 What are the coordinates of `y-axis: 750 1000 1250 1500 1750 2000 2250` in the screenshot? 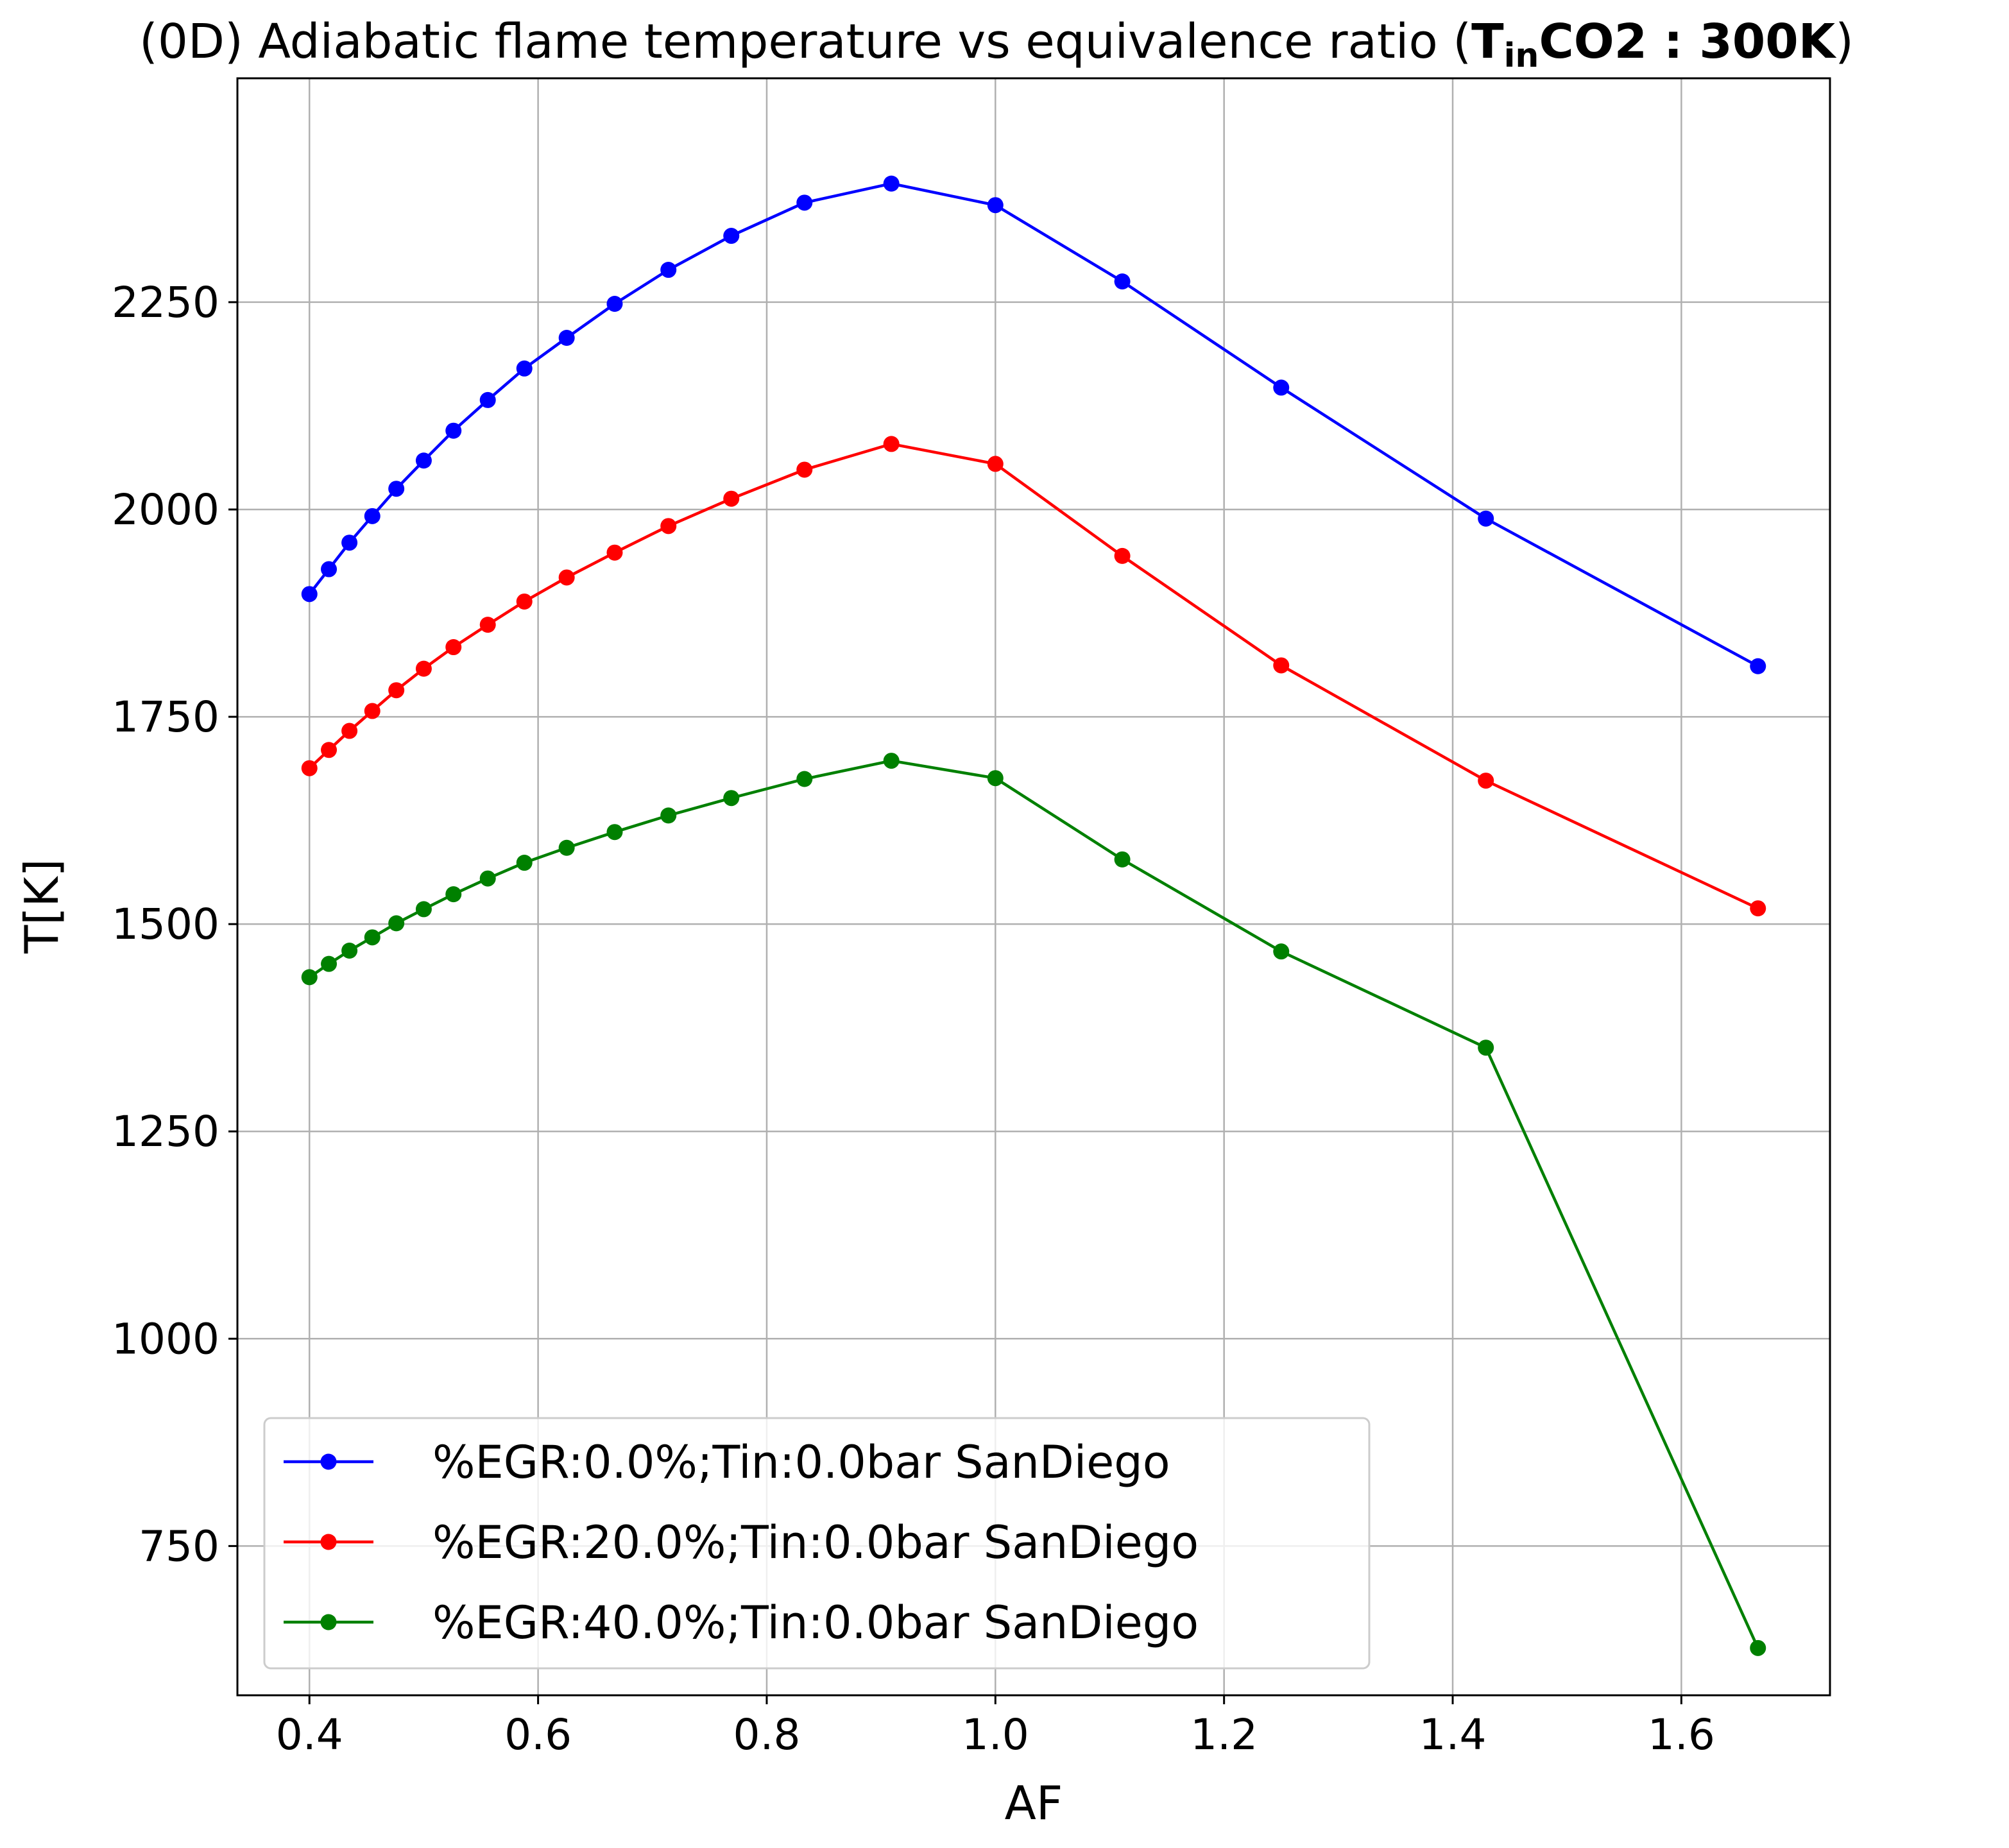 It's located at (174, 925).